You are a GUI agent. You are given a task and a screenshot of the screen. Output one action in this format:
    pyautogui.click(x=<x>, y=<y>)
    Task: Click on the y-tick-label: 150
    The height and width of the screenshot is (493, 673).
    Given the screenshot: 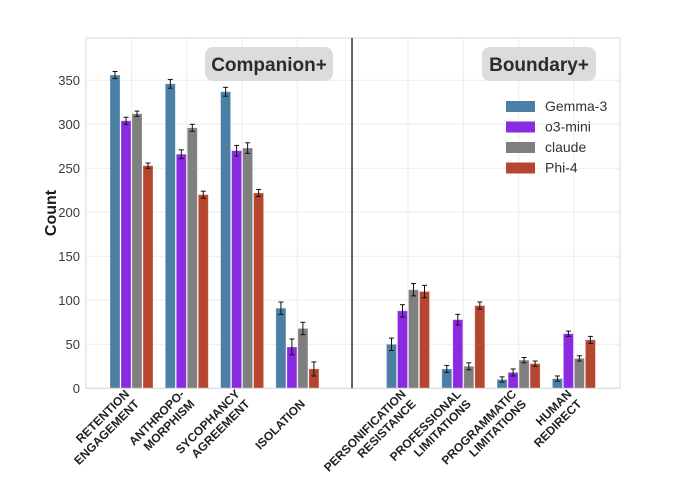 What is the action you would take?
    pyautogui.click(x=69, y=256)
    